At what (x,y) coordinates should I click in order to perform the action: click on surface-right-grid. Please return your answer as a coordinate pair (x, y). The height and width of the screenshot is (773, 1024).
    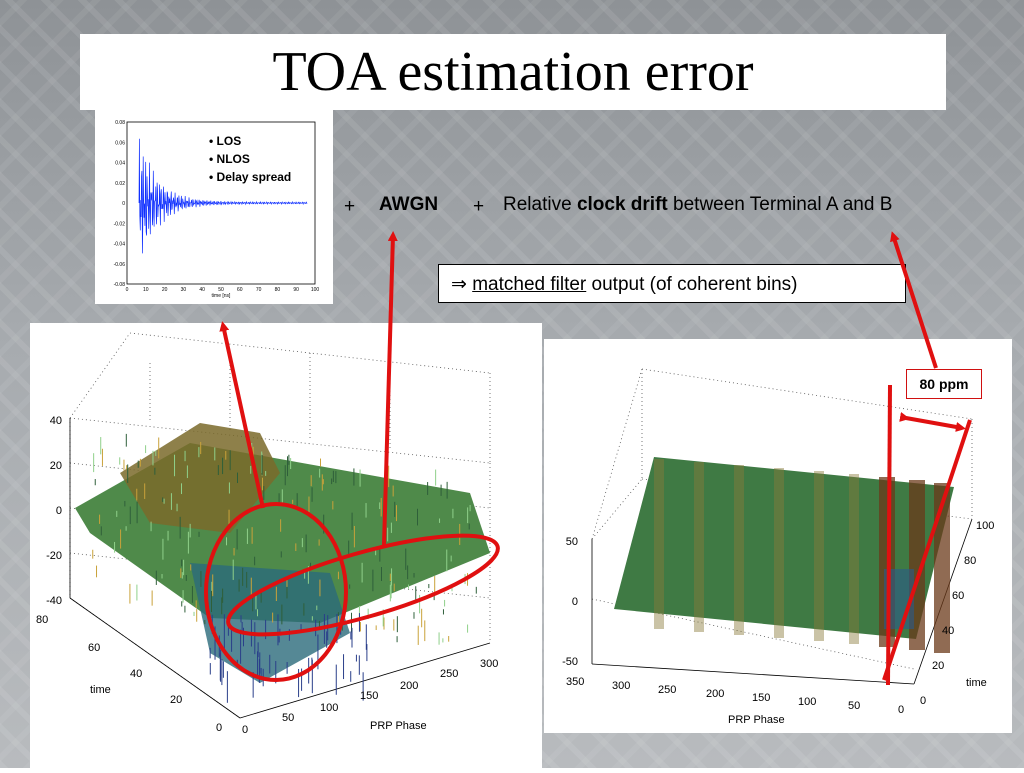
    Looking at the image, I should click on (782, 519).